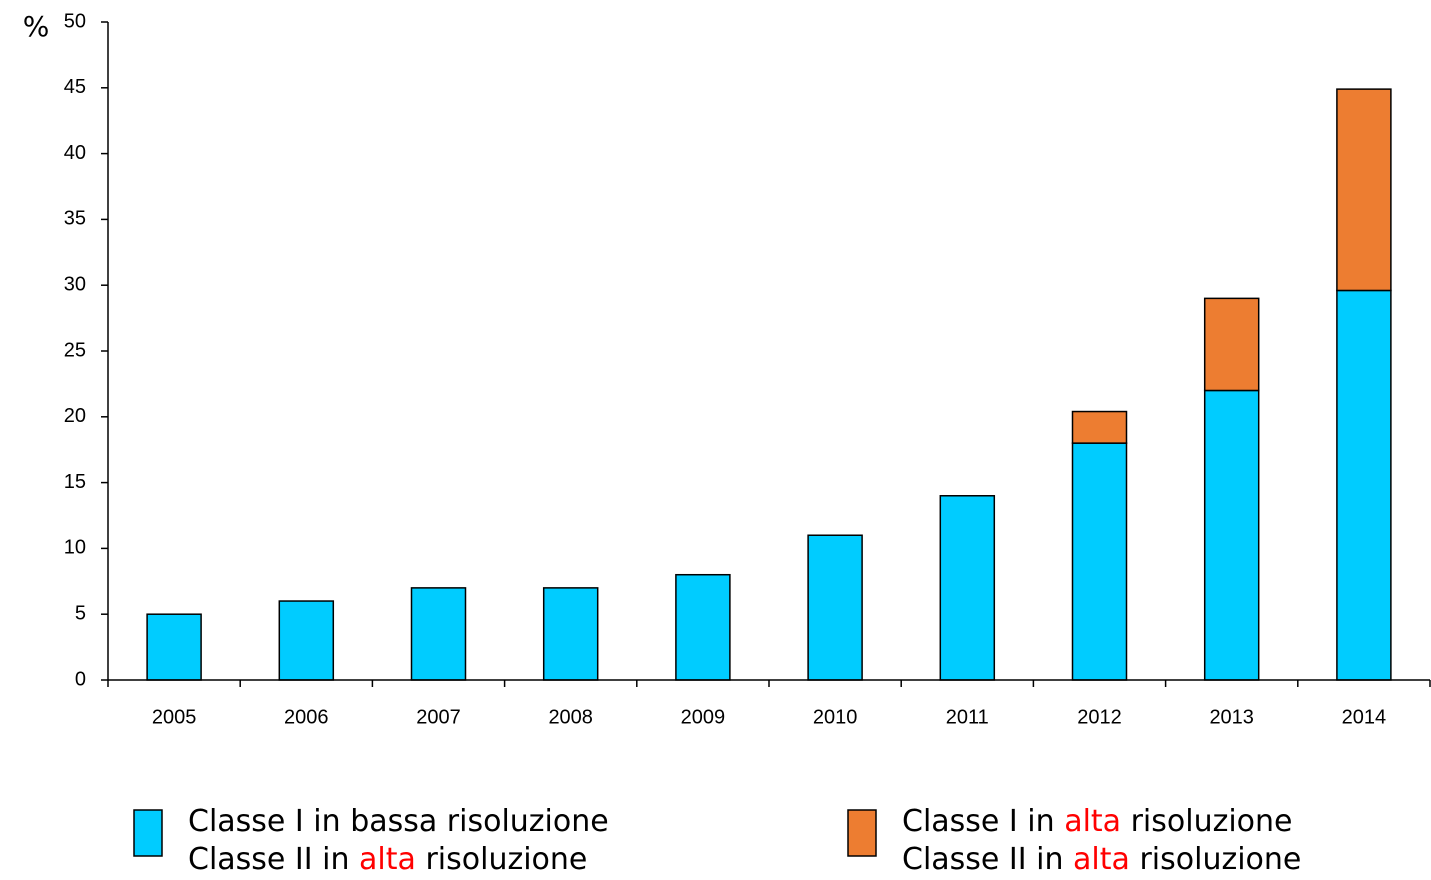  Describe the element at coordinates (1231, 717) in the screenshot. I see `x-tick-label: 2013` at that location.